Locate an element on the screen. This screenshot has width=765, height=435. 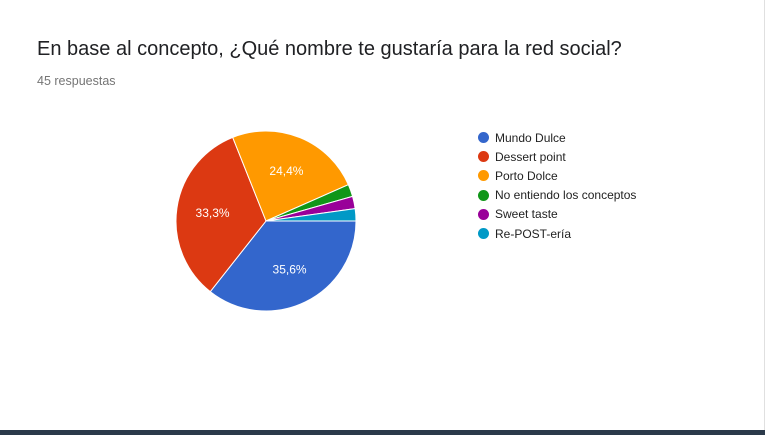
legend-label: Sweet taste is located at coordinates (526, 214).